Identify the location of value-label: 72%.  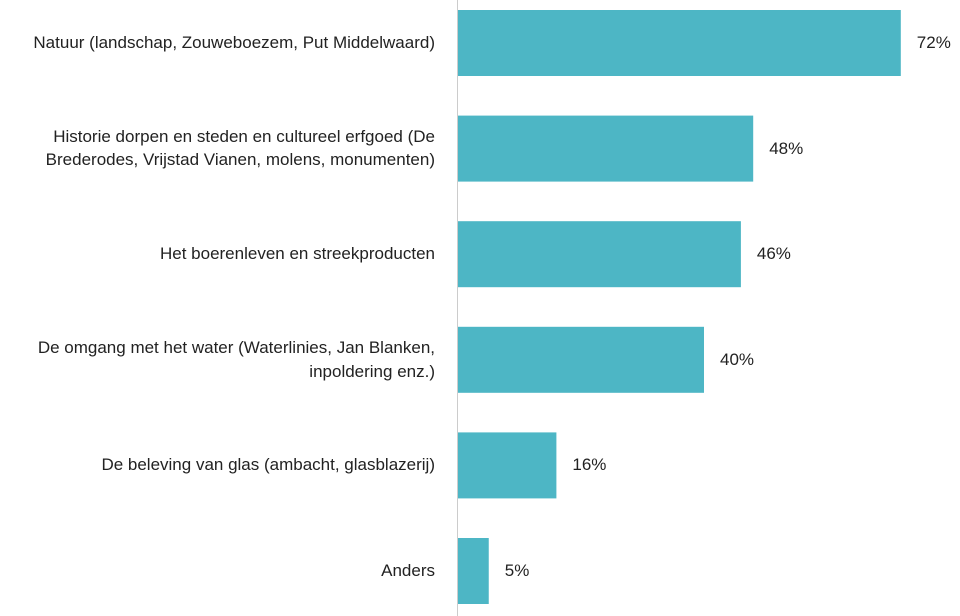
(933, 42).